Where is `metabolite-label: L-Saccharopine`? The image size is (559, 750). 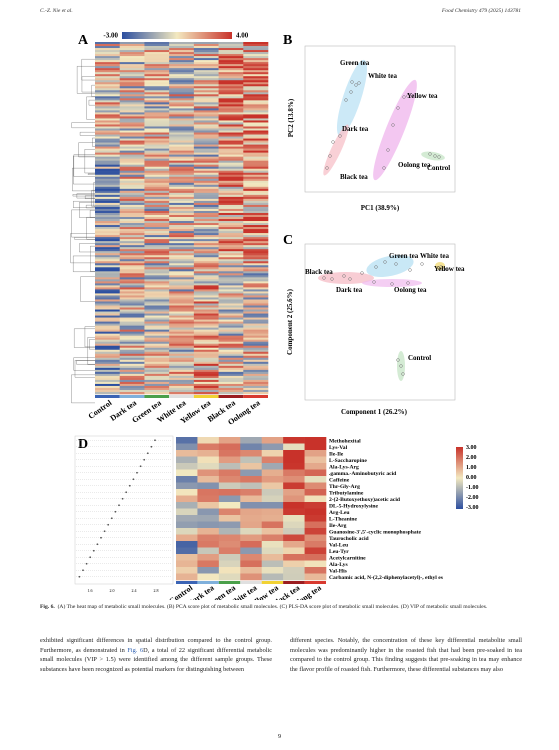 metabolite-label: L-Saccharopine is located at coordinates (348, 461).